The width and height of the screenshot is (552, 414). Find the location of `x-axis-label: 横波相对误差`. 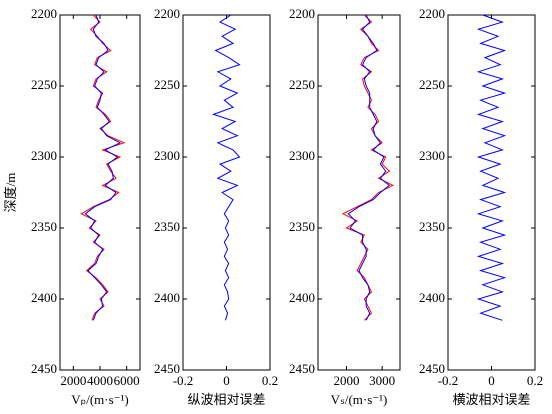

x-axis-label: 横波相对误差 is located at coordinates (491, 399).